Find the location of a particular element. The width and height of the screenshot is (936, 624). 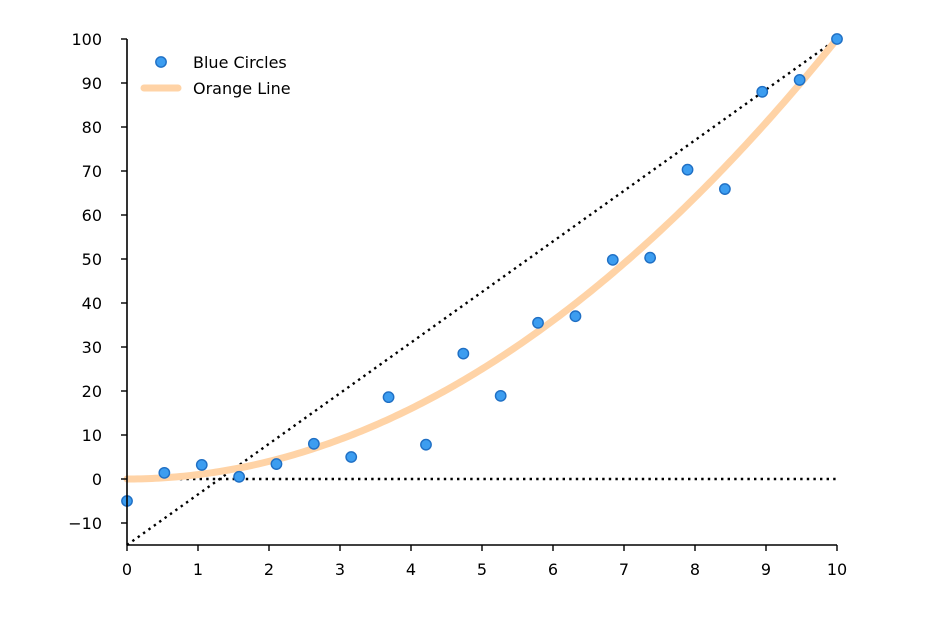

y-tick-label: 70 is located at coordinates (92, 171).